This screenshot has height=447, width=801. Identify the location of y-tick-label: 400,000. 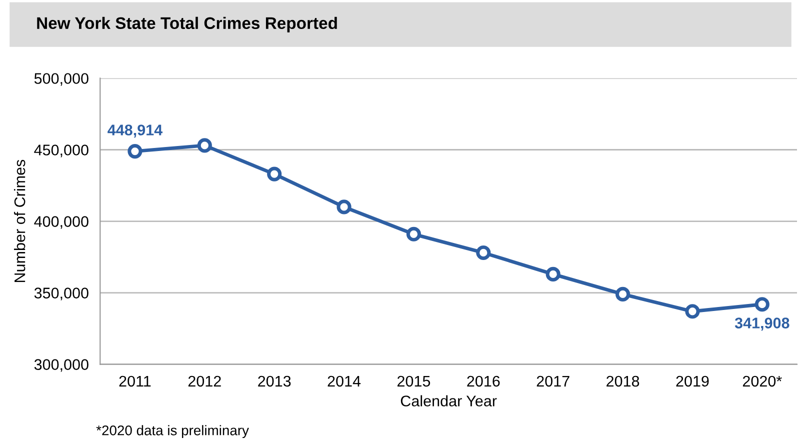
(61, 222).